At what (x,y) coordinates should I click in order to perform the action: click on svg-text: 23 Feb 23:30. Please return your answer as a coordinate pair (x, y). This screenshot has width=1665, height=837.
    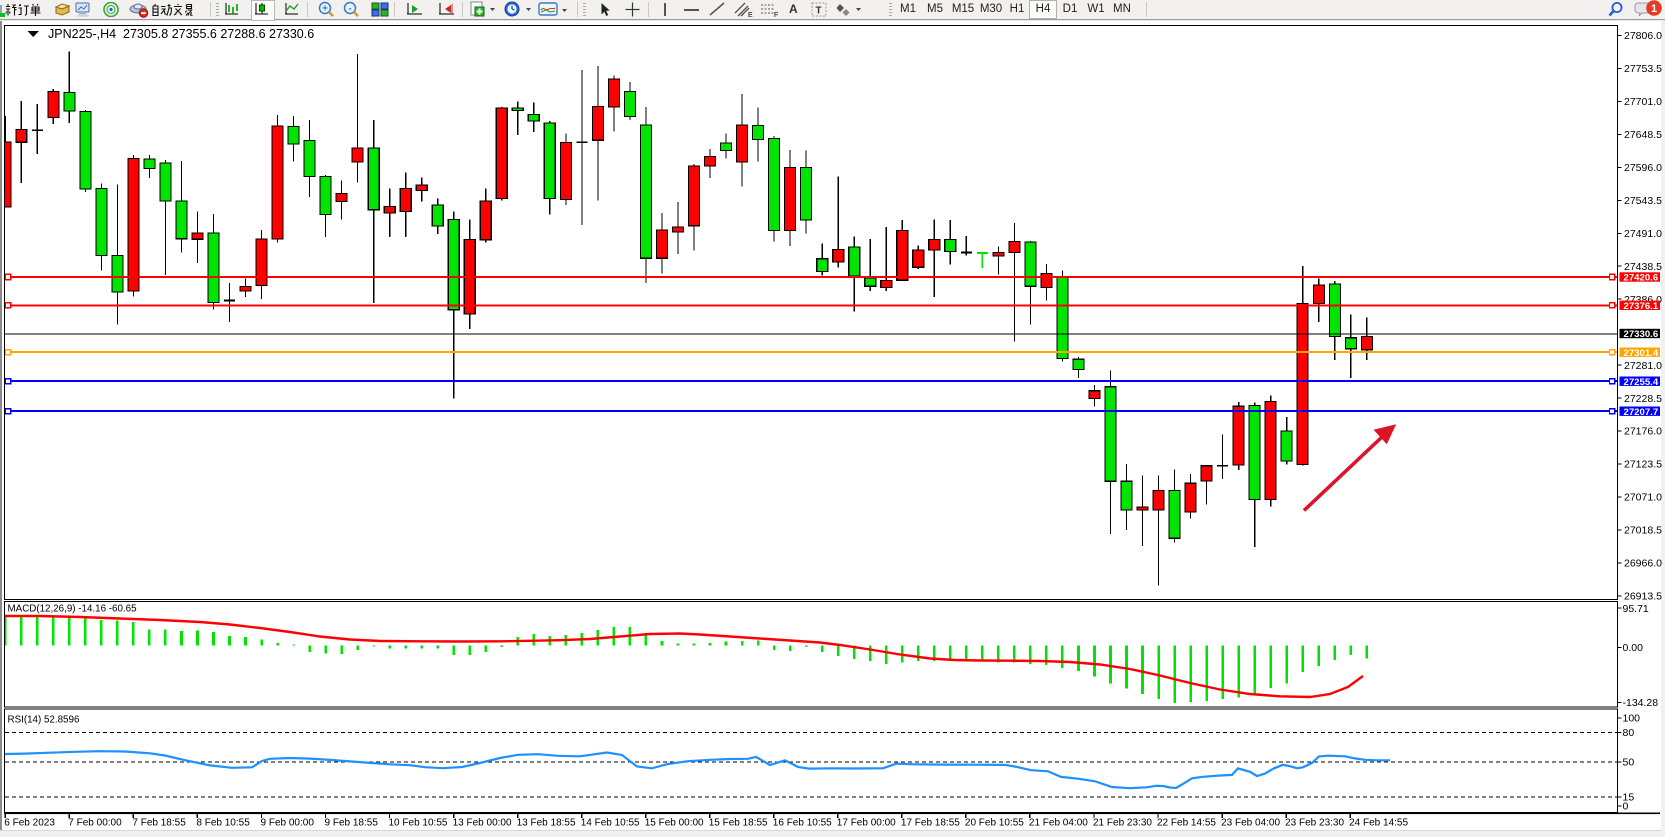
    Looking at the image, I should click on (1314, 823).